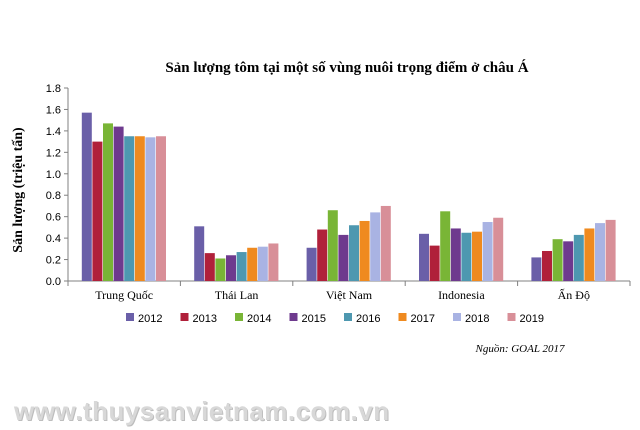 Image resolution: width=640 pixels, height=430 pixels. I want to click on y-axis-label: Sản lượng (triệu tấn), so click(18, 190).